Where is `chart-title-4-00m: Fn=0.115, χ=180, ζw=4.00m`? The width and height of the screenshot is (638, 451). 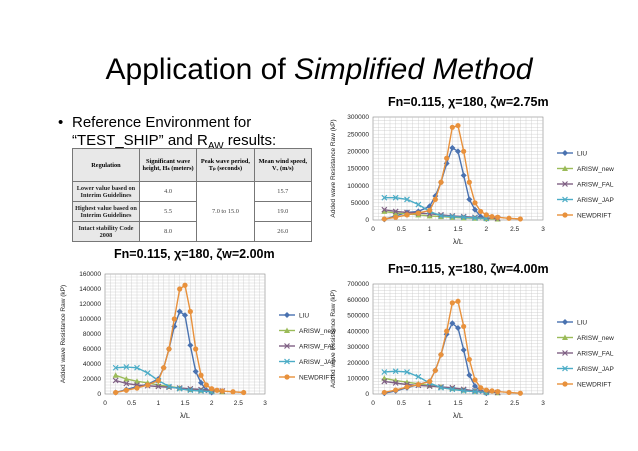
chart-title-4-00m: Fn=0.115, χ=180, ζw=4.00m is located at coordinates (468, 269).